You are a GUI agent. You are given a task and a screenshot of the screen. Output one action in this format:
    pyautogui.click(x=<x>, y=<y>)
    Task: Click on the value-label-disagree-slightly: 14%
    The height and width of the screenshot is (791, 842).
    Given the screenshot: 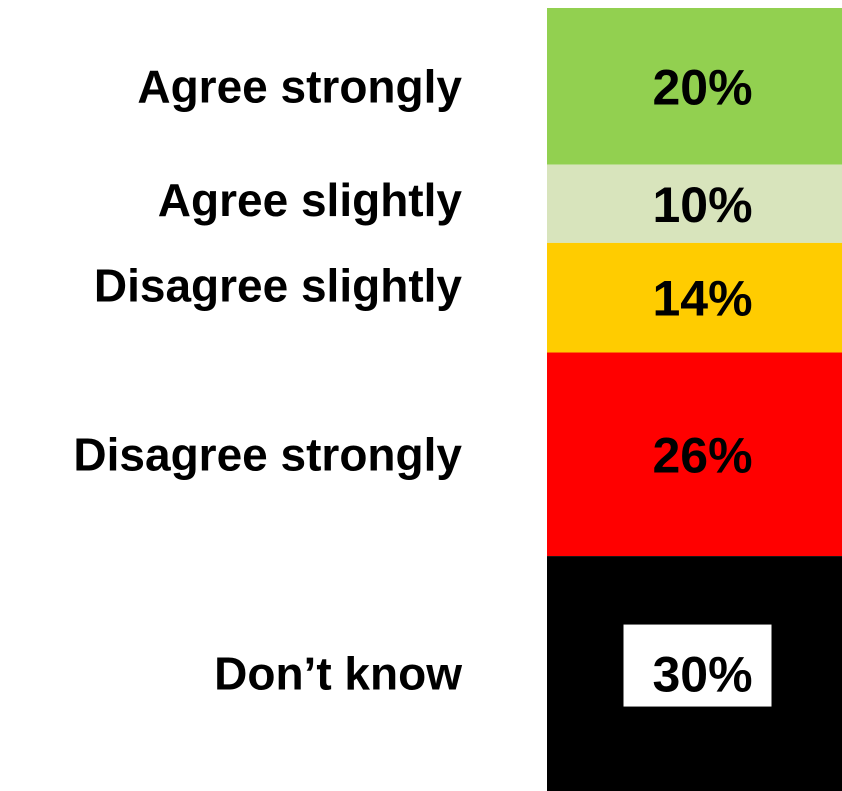 What is the action you would take?
    pyautogui.click(x=702, y=299)
    